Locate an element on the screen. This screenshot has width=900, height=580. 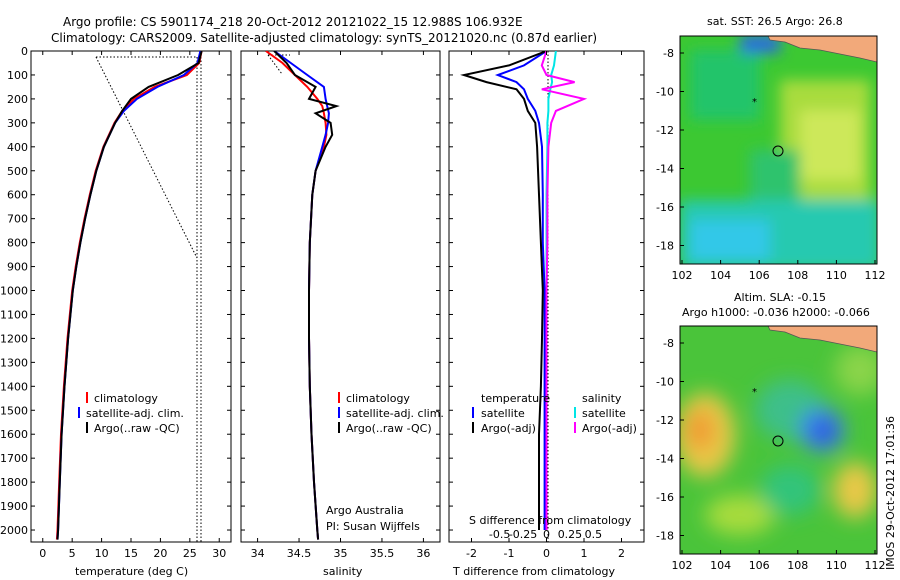
sst-map: * is located at coordinates (778, 150).